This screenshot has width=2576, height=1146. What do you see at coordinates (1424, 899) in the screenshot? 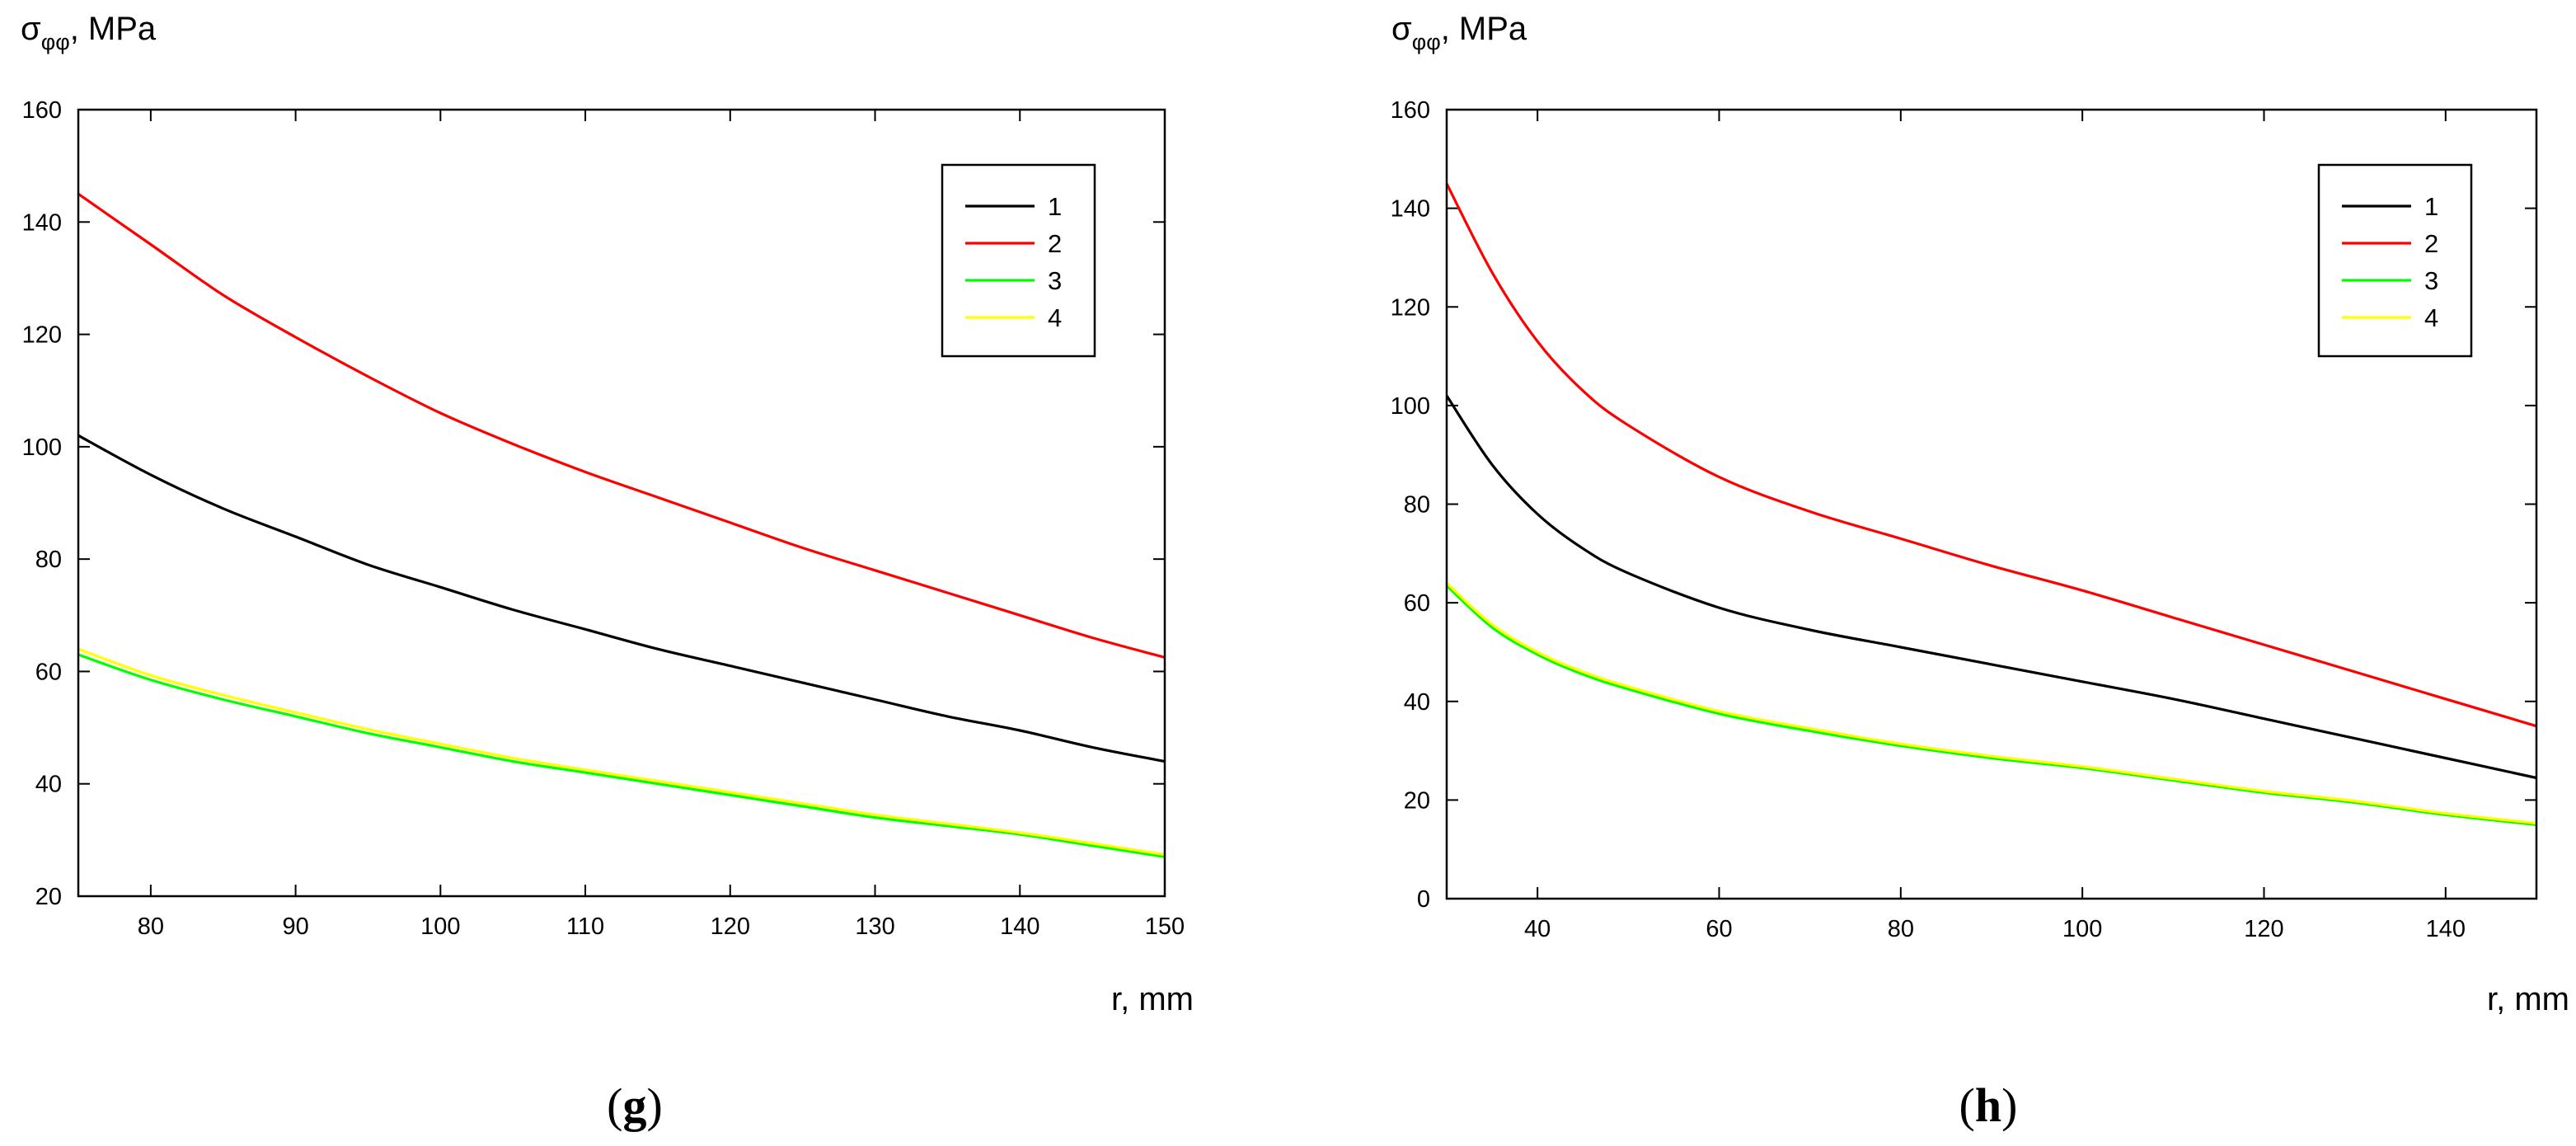
I see `y-tick-label: 0` at bounding box center [1424, 899].